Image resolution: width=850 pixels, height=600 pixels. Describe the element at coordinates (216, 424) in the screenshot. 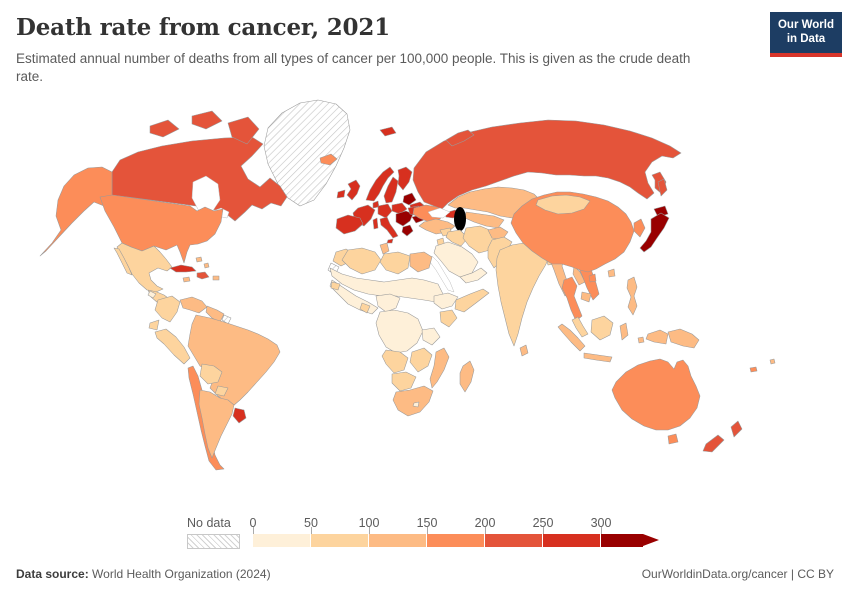

I see `region-argentina` at that location.